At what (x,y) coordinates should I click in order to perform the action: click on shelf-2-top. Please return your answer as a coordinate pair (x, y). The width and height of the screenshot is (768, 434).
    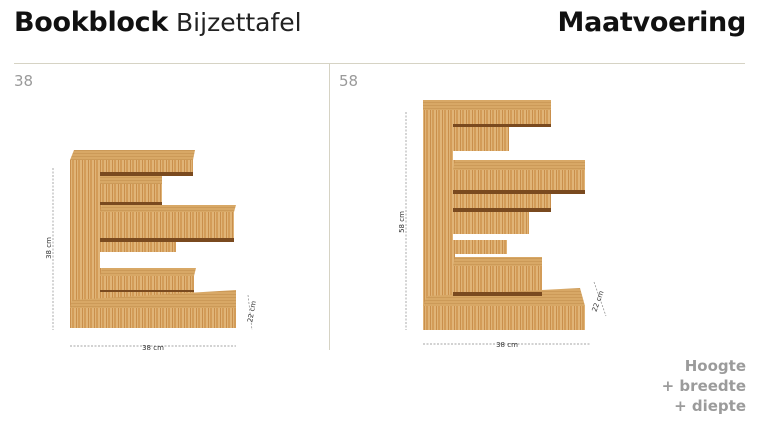
    Looking at the image, I should click on (131, 180).